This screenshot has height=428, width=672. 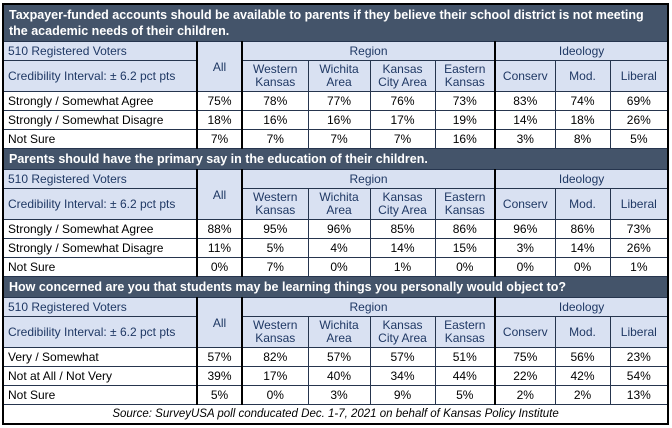 I want to click on value-cell: 4%, so click(x=339, y=248).